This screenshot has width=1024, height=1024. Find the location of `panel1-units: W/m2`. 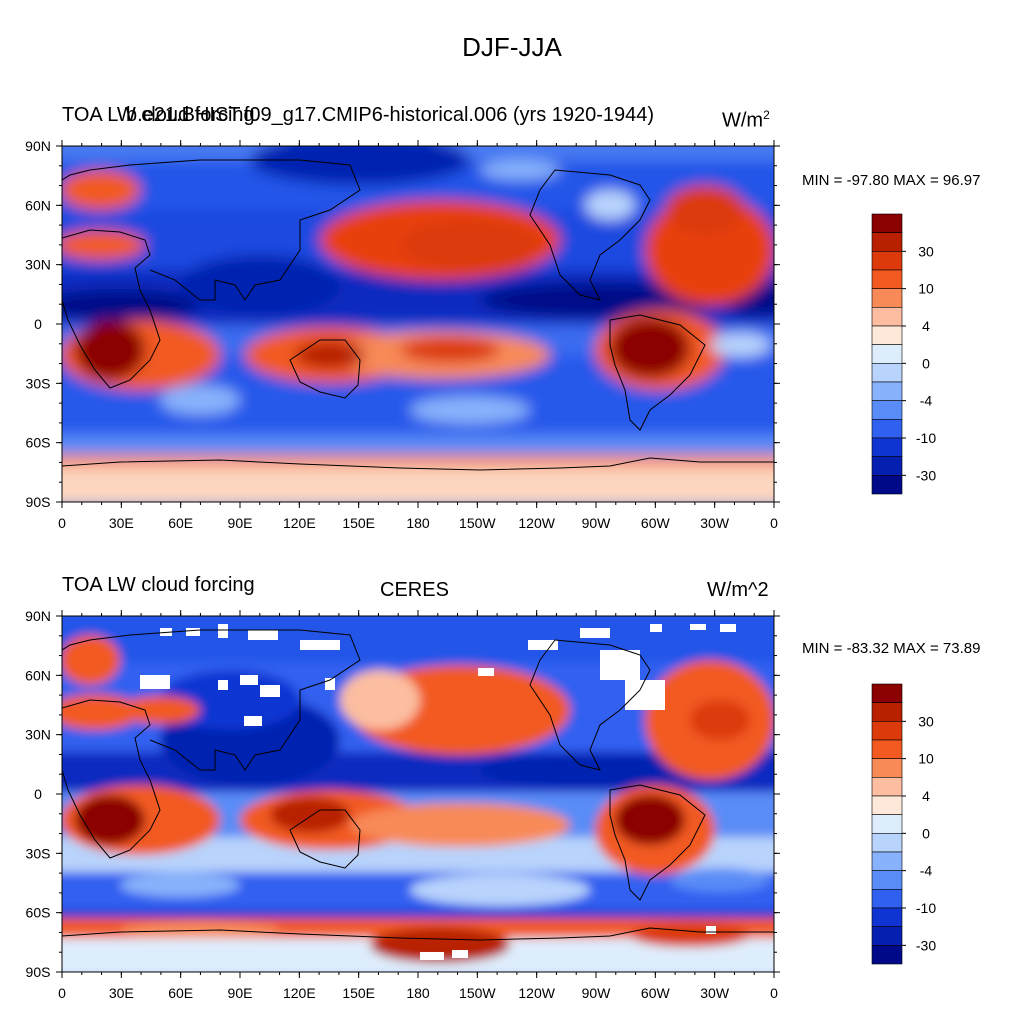

panel1-units: W/m2 is located at coordinates (746, 120).